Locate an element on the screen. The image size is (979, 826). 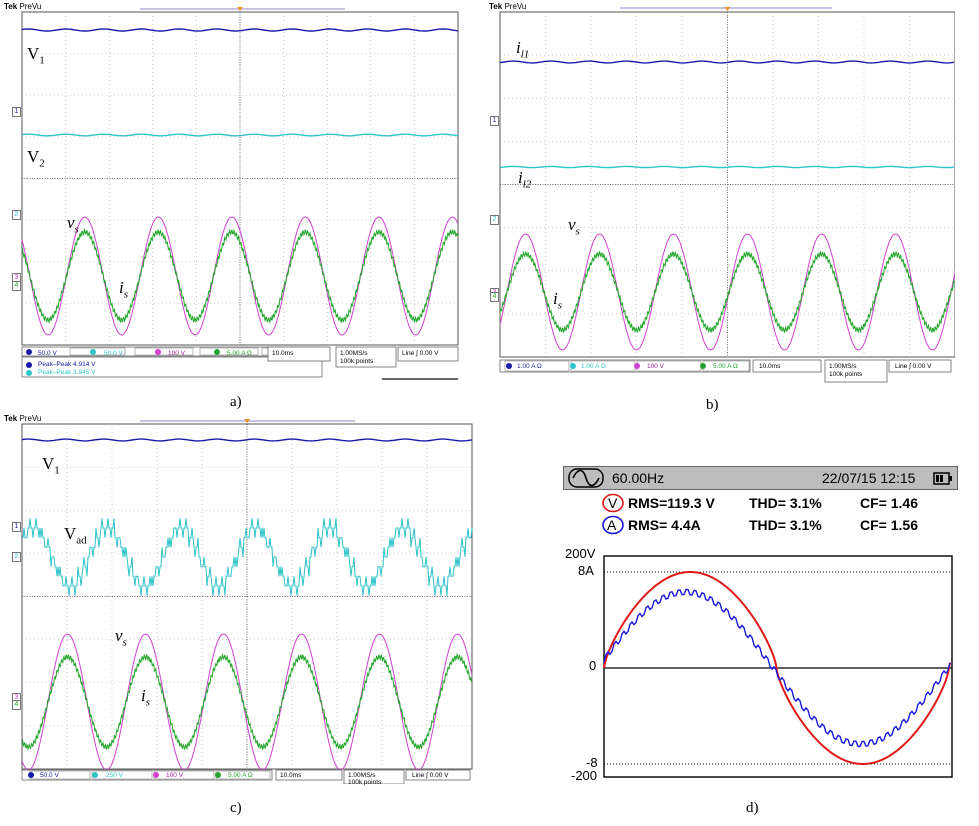
ch1-scale: 1.00 A Ω is located at coordinates (529, 366).